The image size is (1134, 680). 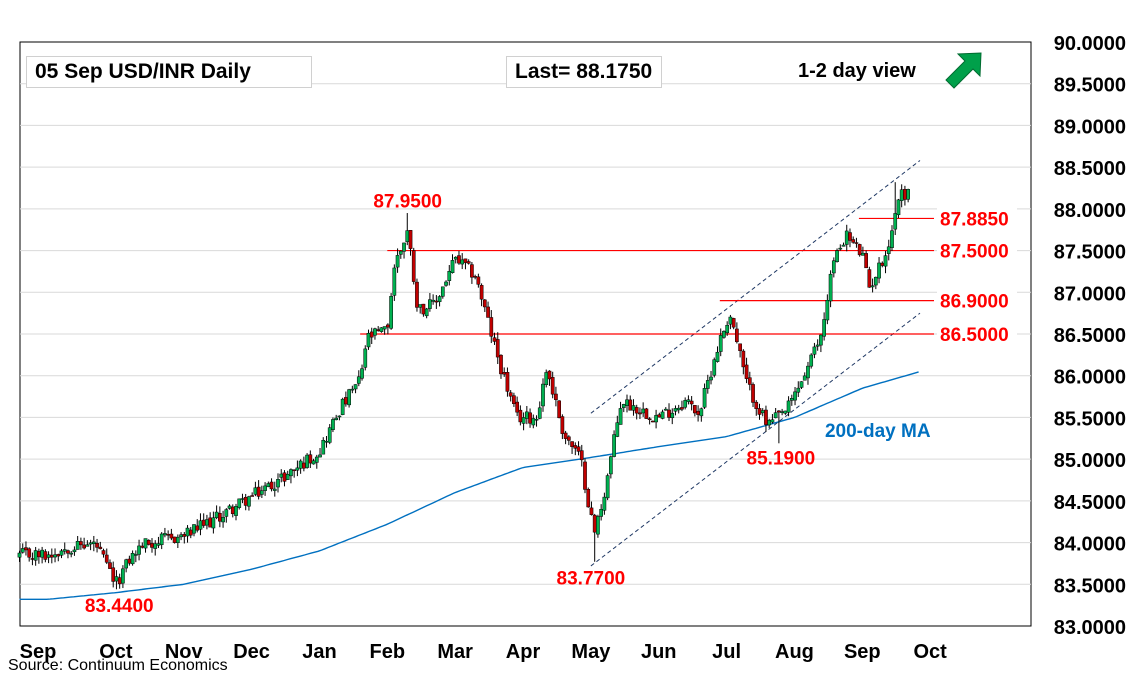 I want to click on y-tick-label: 90.0000, so click(x=1090, y=44).